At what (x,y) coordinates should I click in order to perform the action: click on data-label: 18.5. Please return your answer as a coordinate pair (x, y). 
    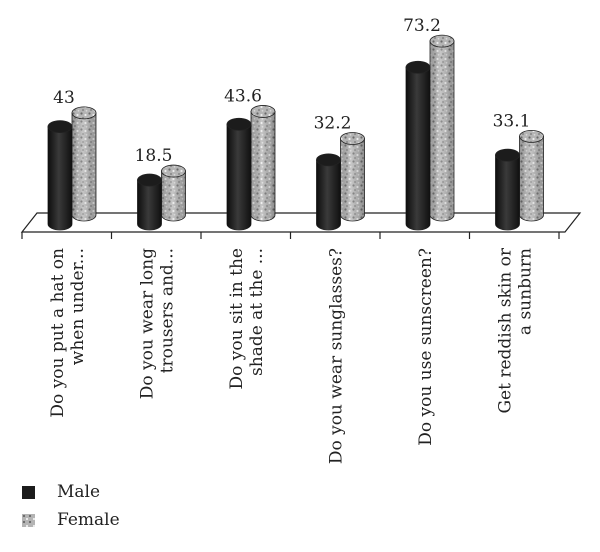
    Looking at the image, I should click on (154, 156).